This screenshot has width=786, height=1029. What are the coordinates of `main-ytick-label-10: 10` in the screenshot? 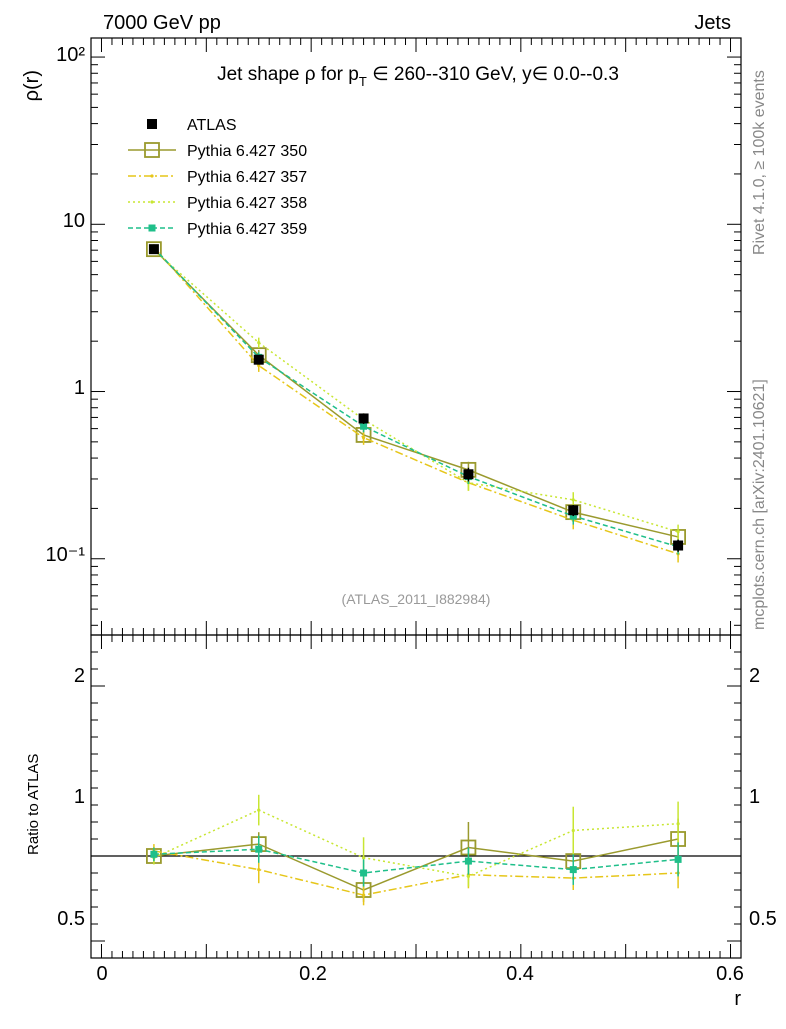 It's located at (74, 221).